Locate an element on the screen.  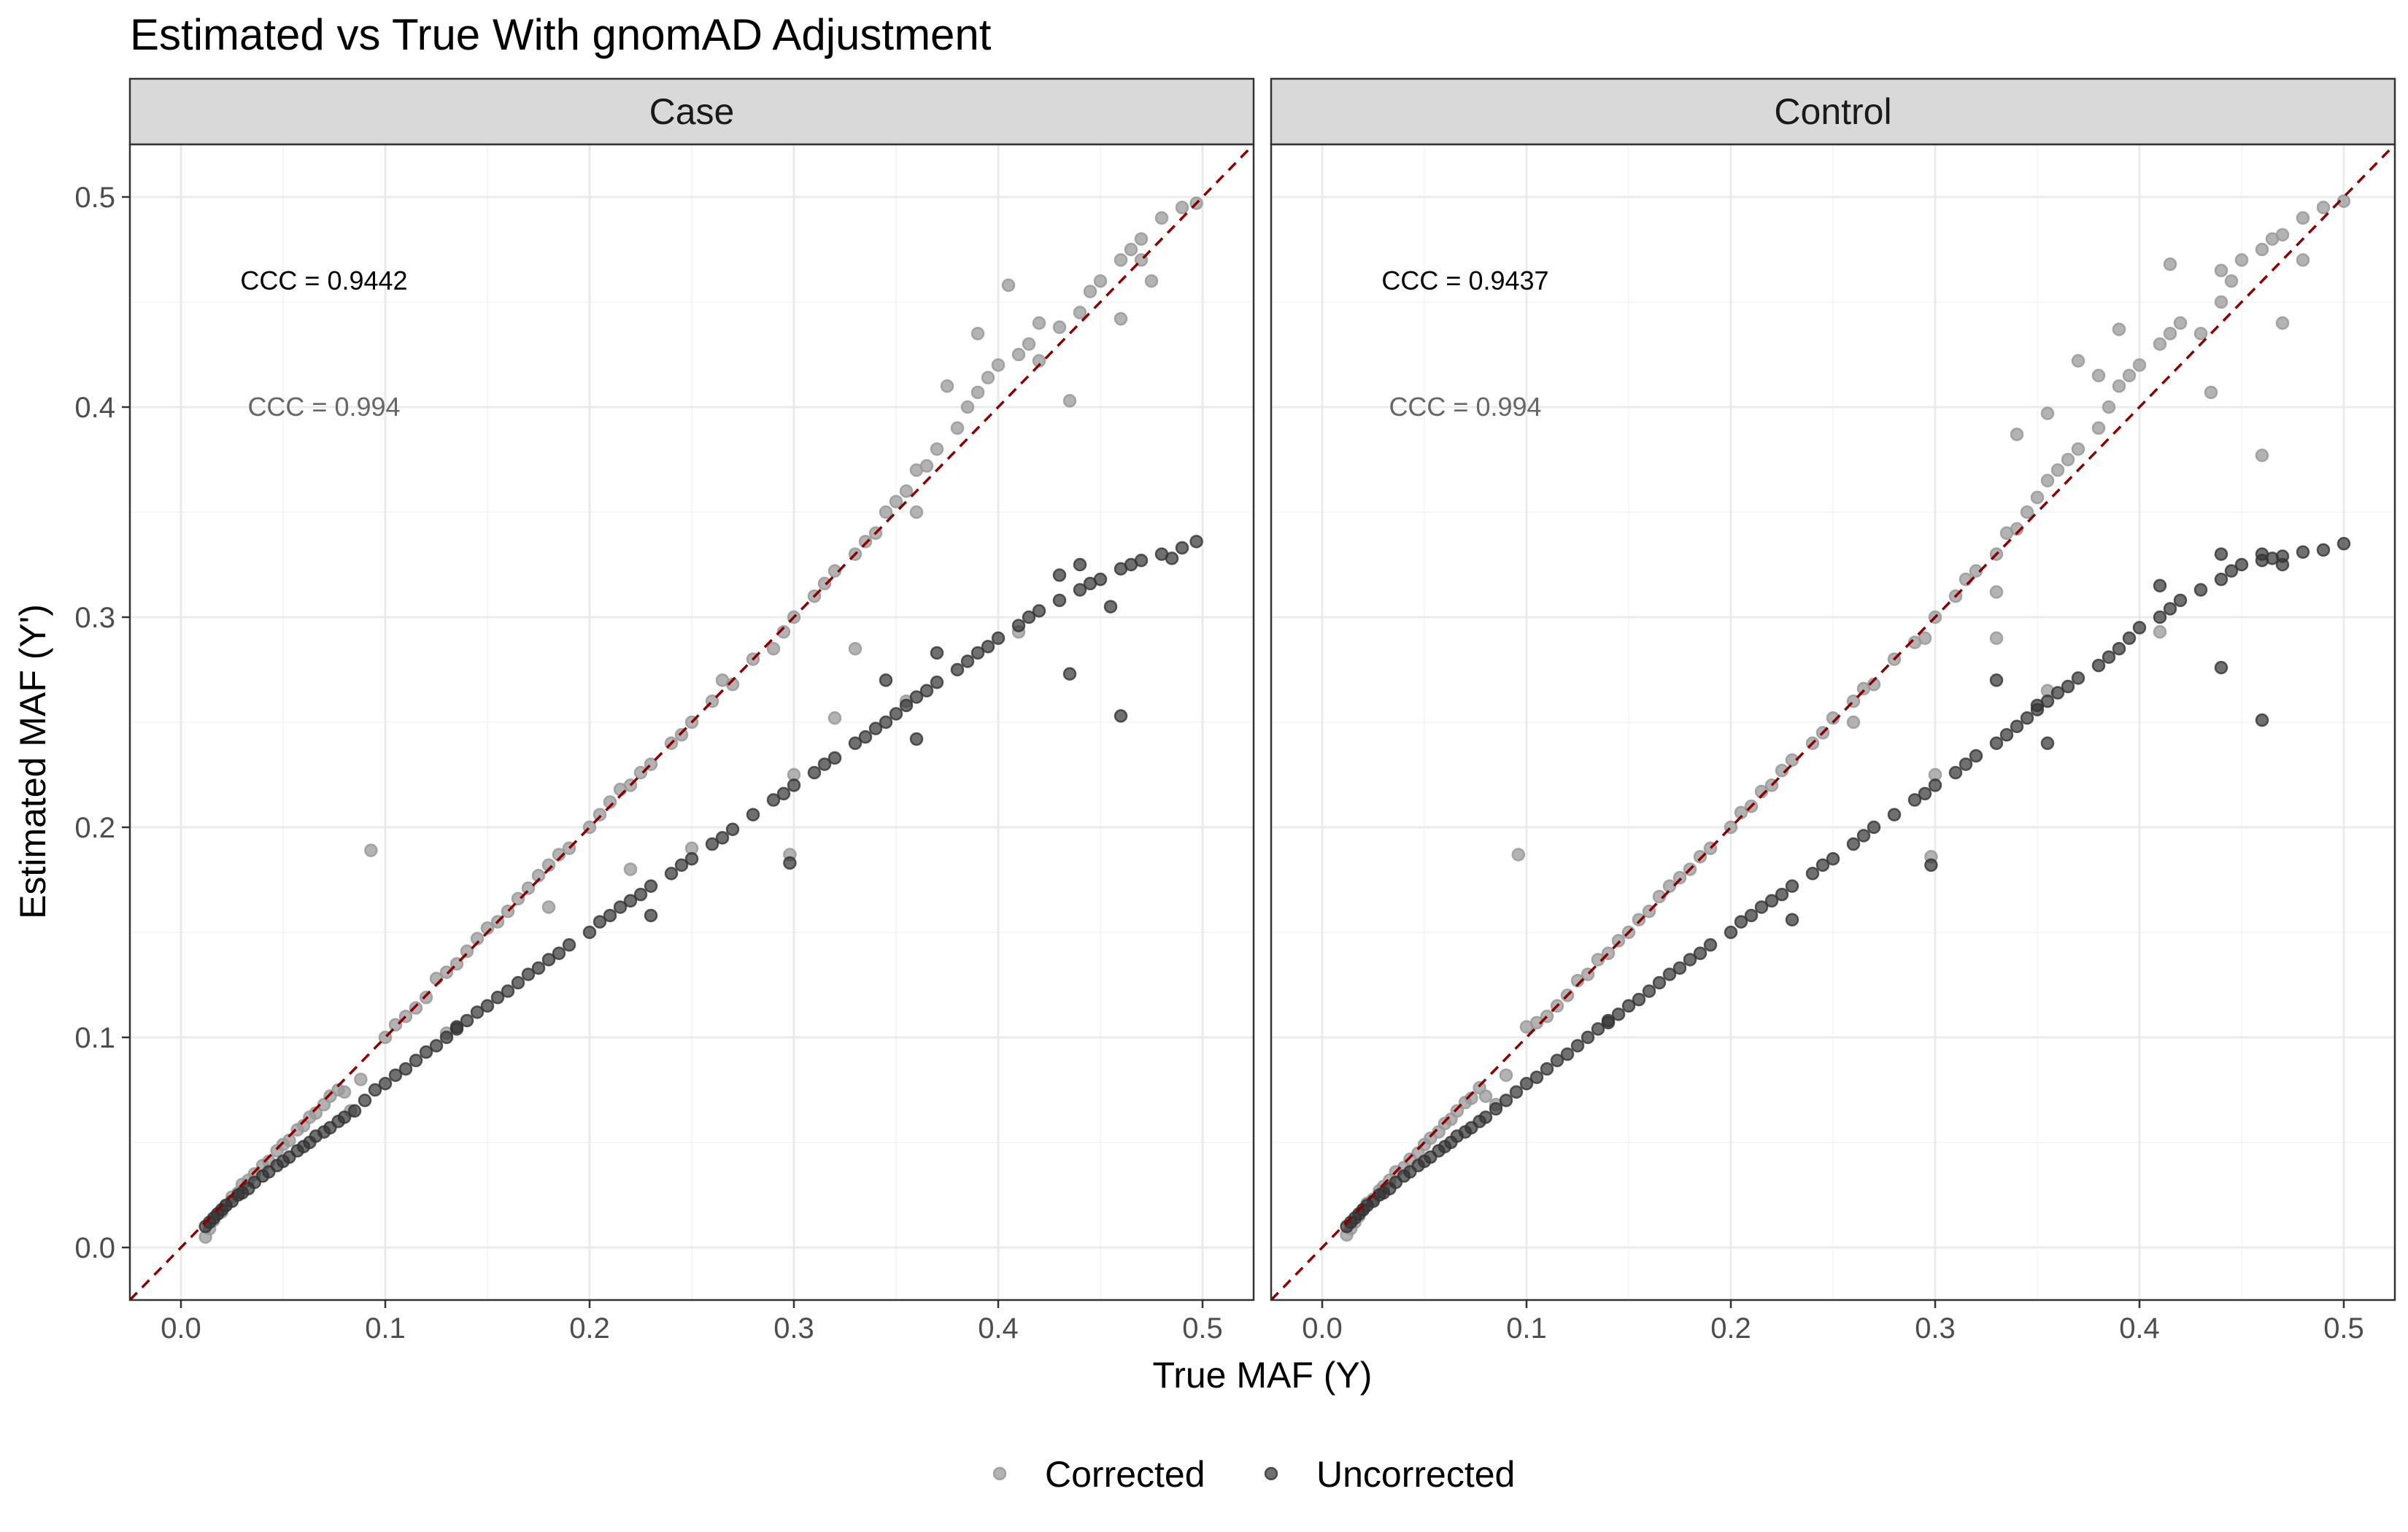
y-tick-label: 0.2 is located at coordinates (94, 828).